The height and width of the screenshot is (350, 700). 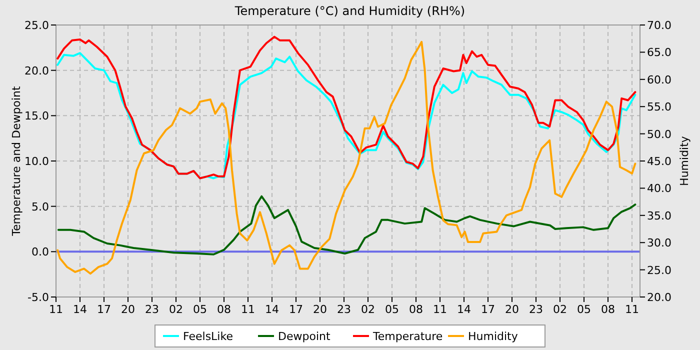 What do you see at coordinates (407, 336) in the screenshot?
I see `legend-label: Temperature` at bounding box center [407, 336].